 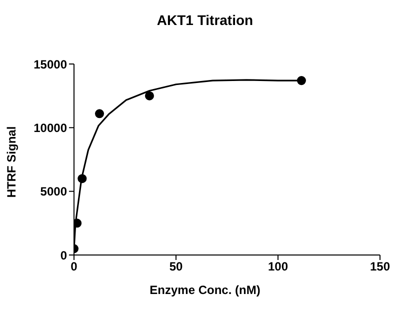 I want to click on y-tick-label: 0, so click(x=64, y=255).